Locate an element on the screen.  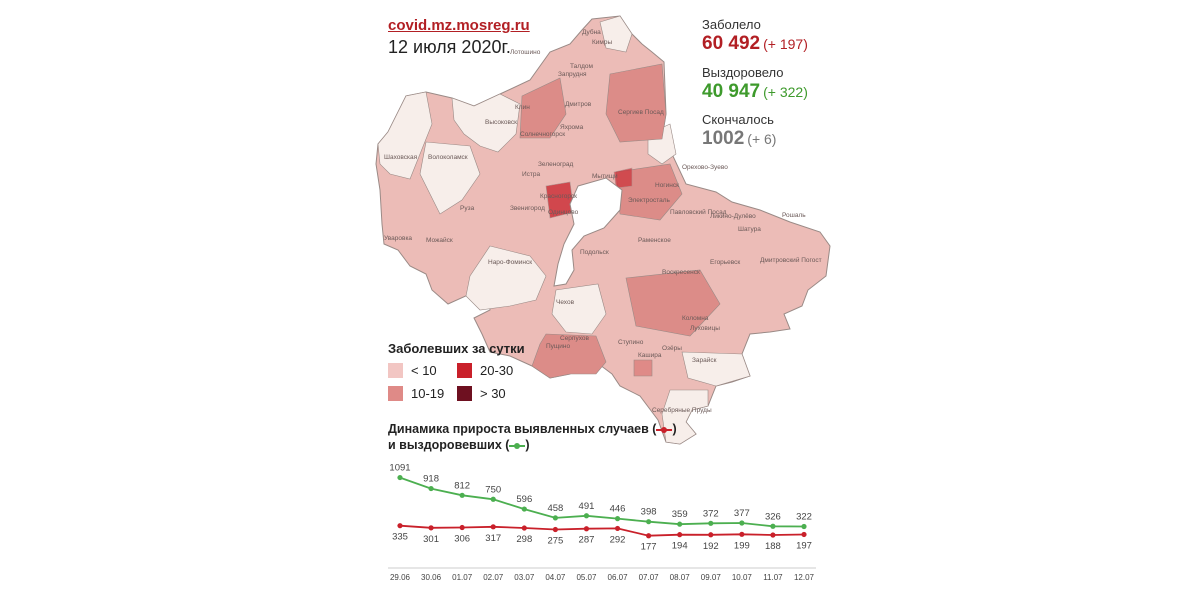
district-kolomna is located at coordinates (673, 303).